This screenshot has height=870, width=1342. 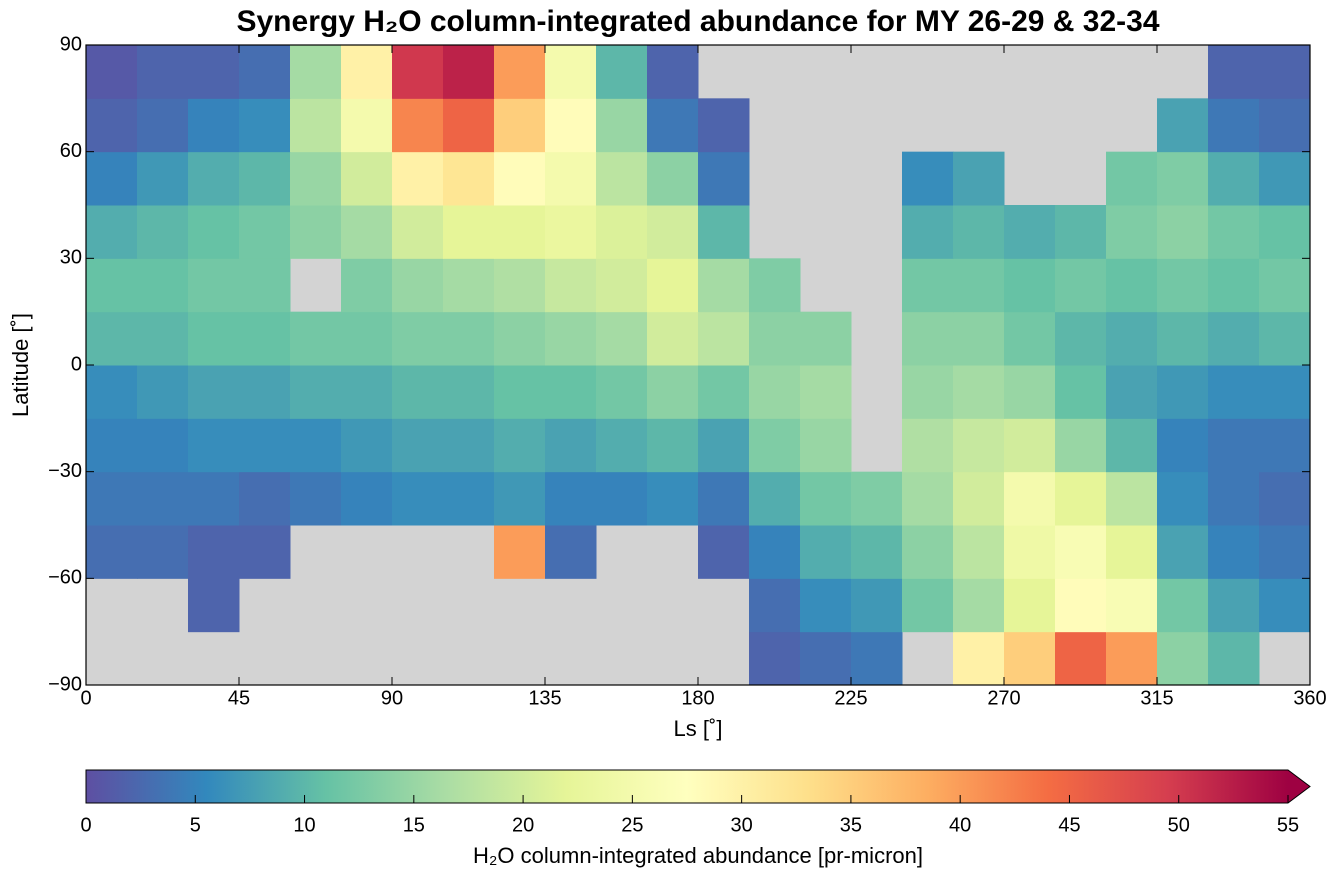 I want to click on x-tick-label: 315, so click(x=1156, y=698).